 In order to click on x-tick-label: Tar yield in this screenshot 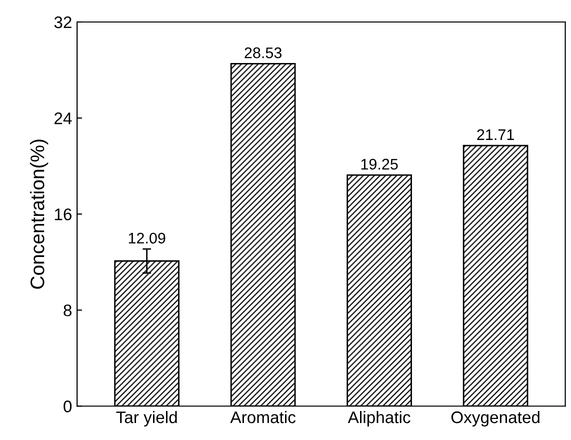, I will do `click(146, 418)`.